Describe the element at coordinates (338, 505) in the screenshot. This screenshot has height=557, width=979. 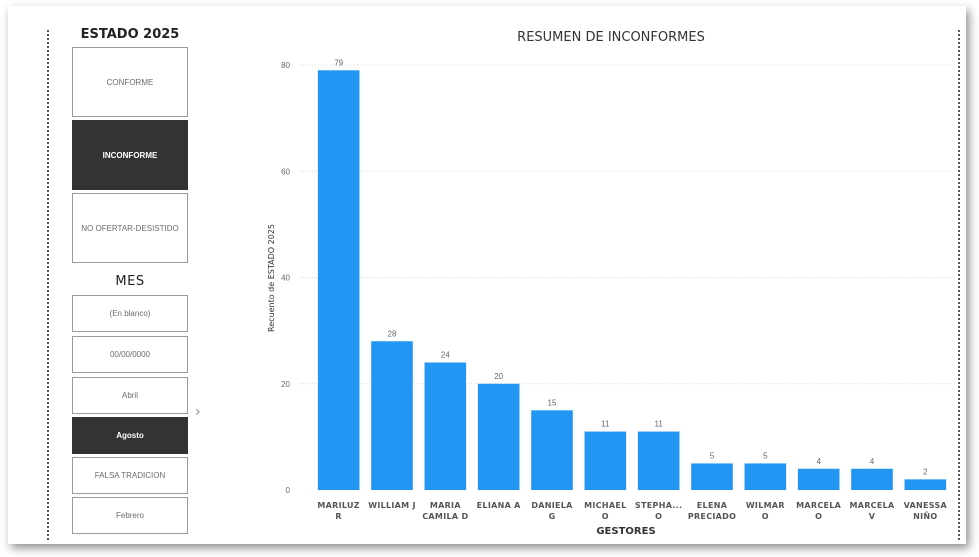
I see `x-tick-label: MARILUZ` at that location.